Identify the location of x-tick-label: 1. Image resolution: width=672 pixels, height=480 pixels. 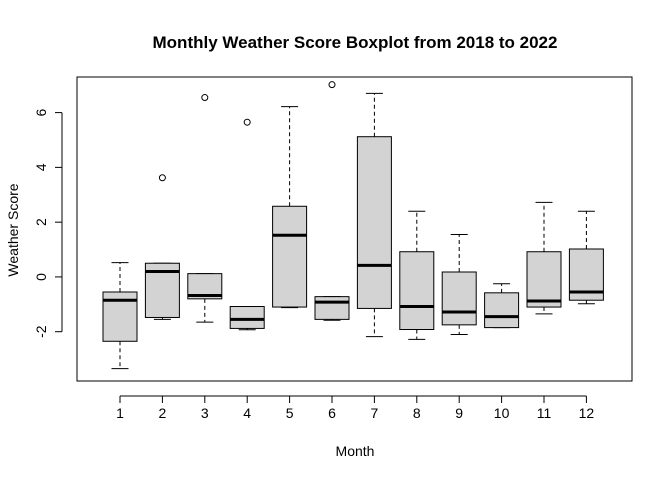
(120, 413).